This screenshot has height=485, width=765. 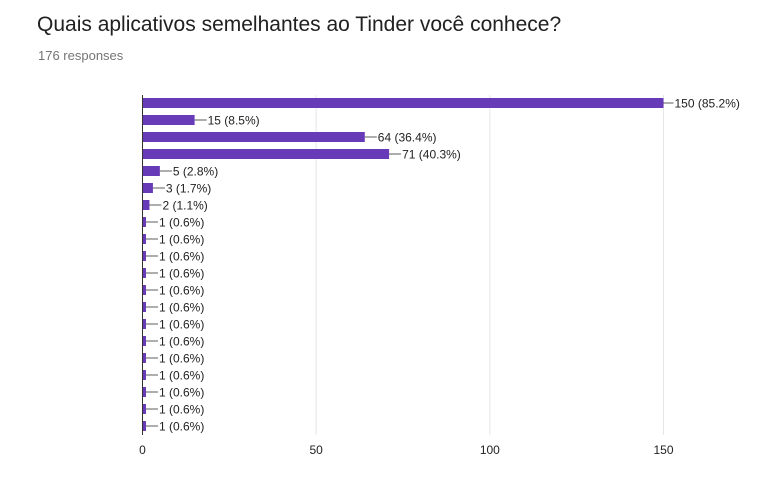 What do you see at coordinates (407, 138) in the screenshot?
I see `data-label: 64 (36.4%)` at bounding box center [407, 138].